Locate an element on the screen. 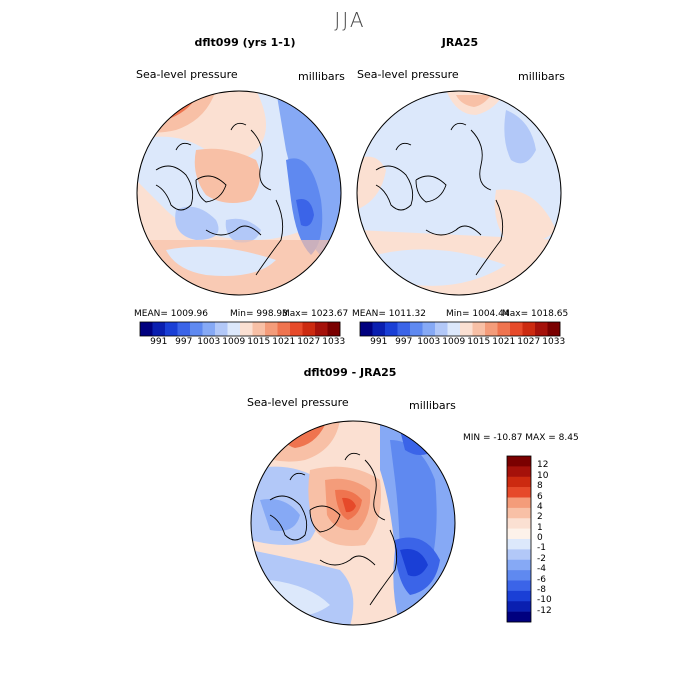 The image size is (700, 700). colorbar-vertical-ticks: 12 10 8 6 4 2 1 0 -1 -2 -4 -6 -8 -10 -12 is located at coordinates (552, 539).